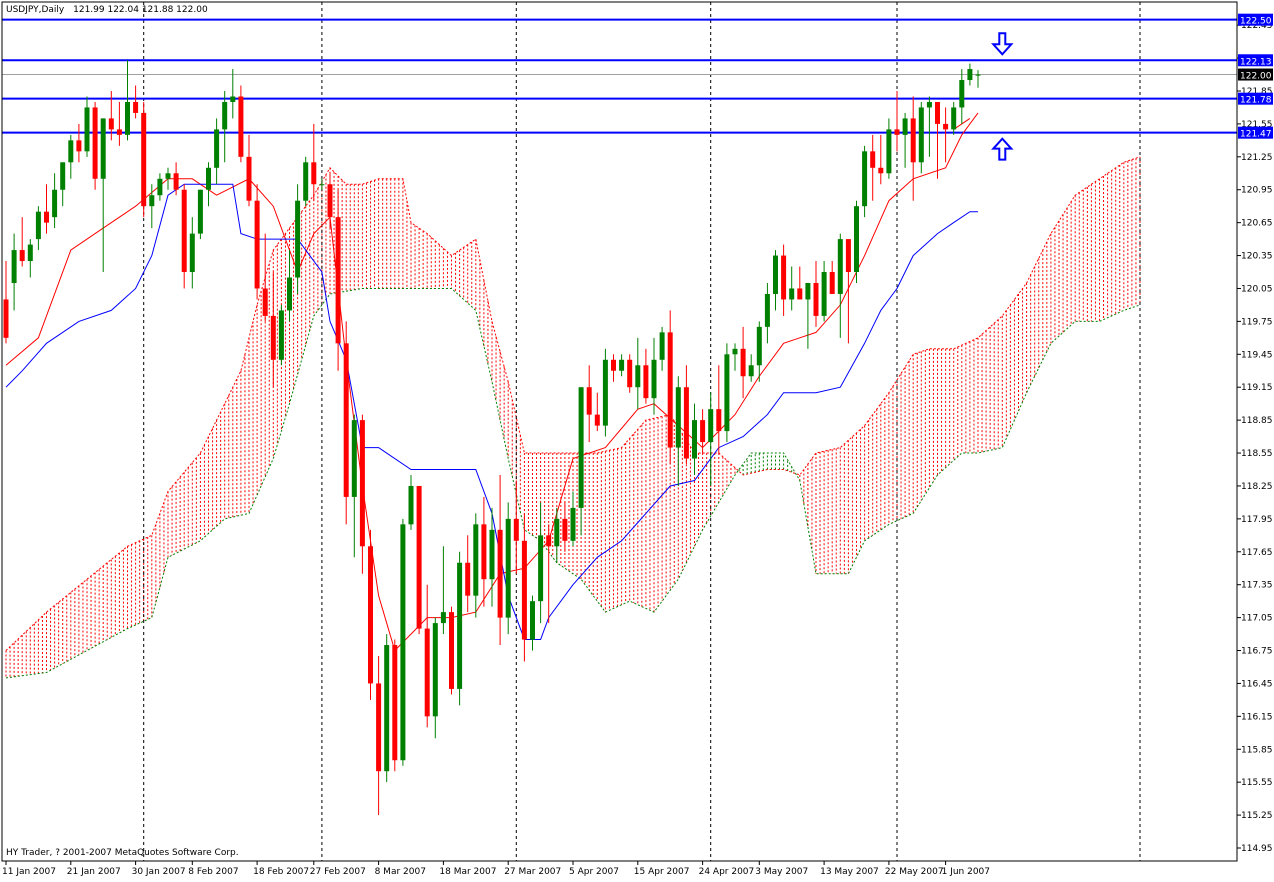  I want to click on level-price-label: 122.13, so click(1256, 62).